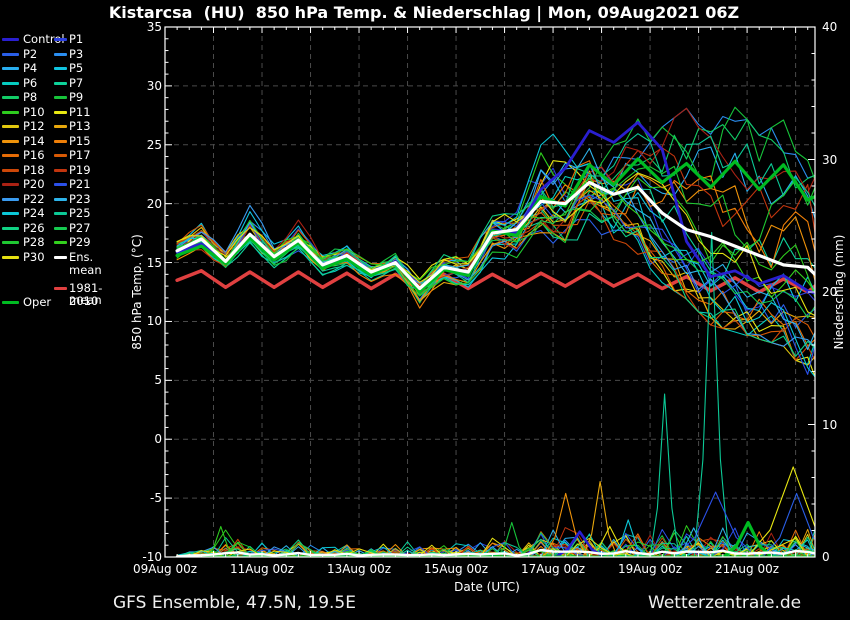 The image size is (850, 620). What do you see at coordinates (30, 68) in the screenshot?
I see `legend-label-p4: P4` at bounding box center [30, 68].